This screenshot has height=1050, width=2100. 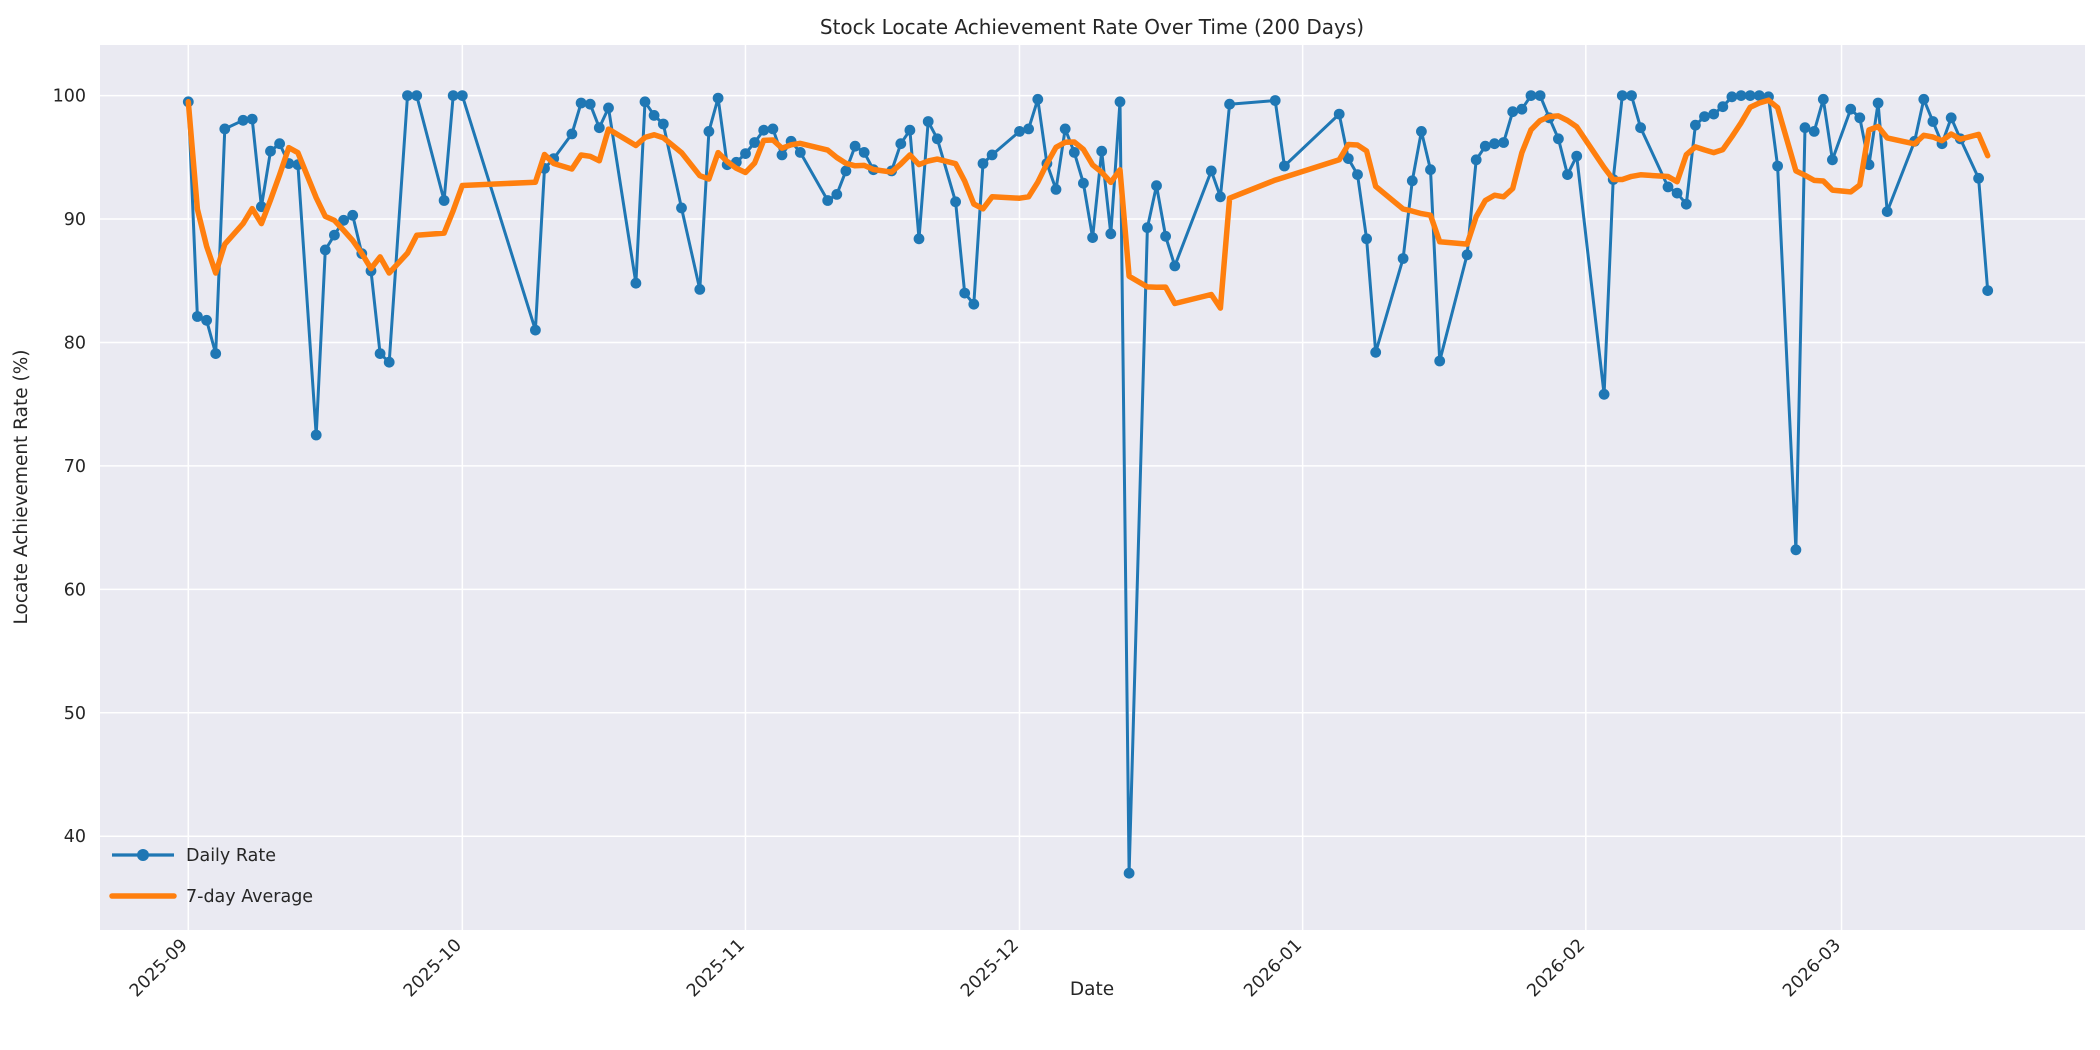 I want to click on y-tick-label-40: 40, so click(x=75, y=837).